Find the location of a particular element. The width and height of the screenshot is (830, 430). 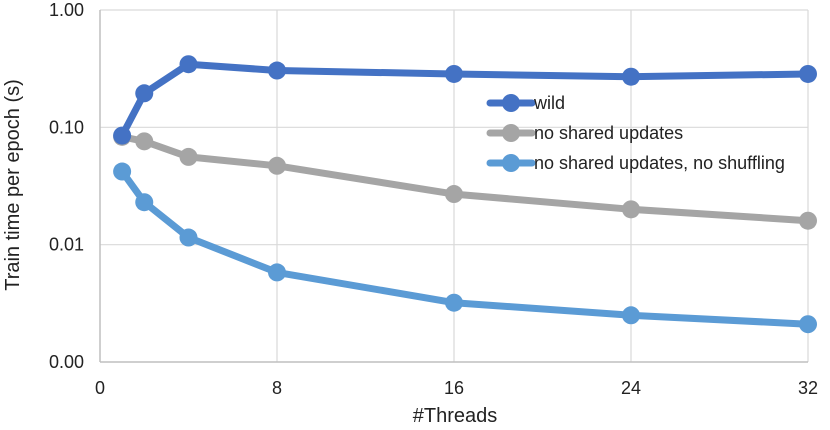

x-axis-label: #Threads is located at coordinates (455, 416).